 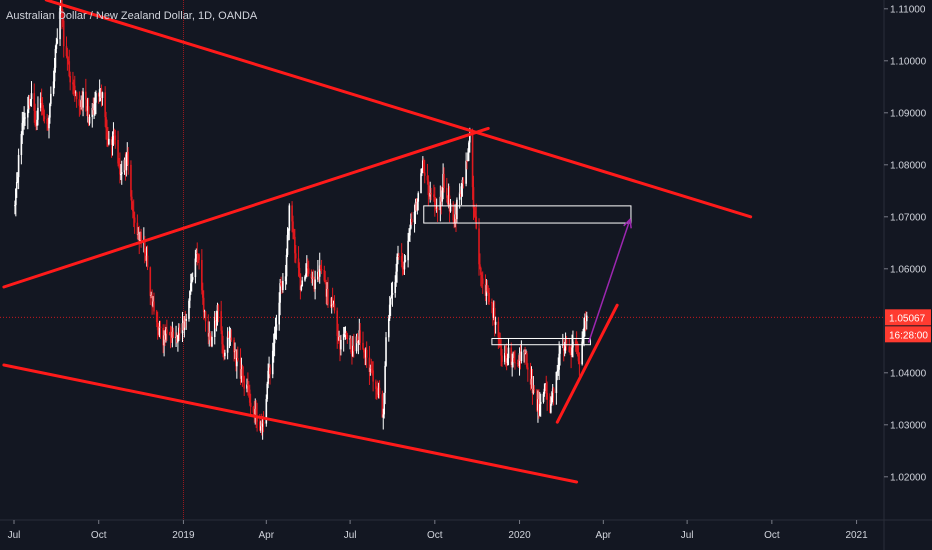 I want to click on projection-arrow-shaft, so click(x=609, y=281).